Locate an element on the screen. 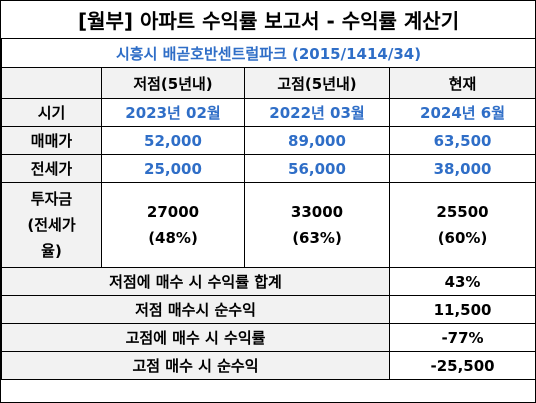 The image size is (536, 403). subtitle-row: 시흥시 배곧호반센트럴파크 (2015/1414/34) is located at coordinates (268, 53).